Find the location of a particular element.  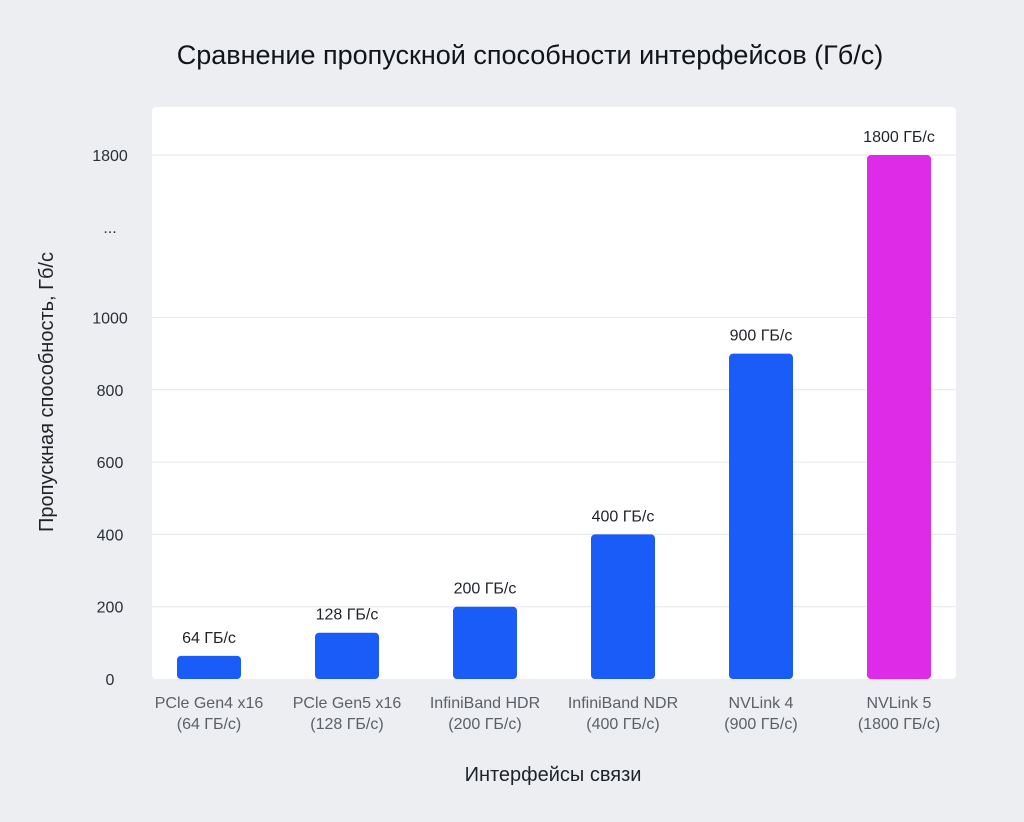

x-category-label: NVLink 4 is located at coordinates (761, 703).